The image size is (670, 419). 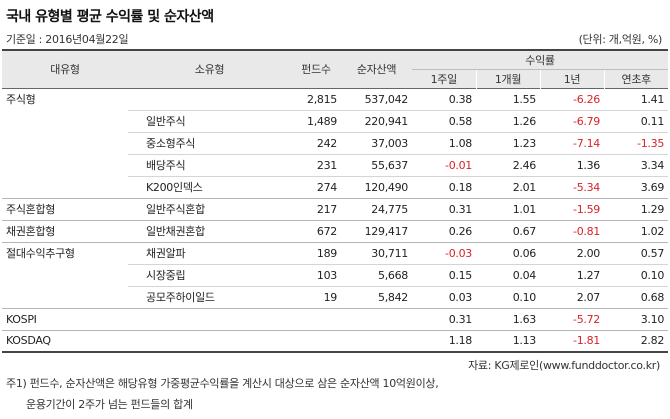 I want to click on minor-type-cell: 공모주하이일드, so click(x=209, y=296).